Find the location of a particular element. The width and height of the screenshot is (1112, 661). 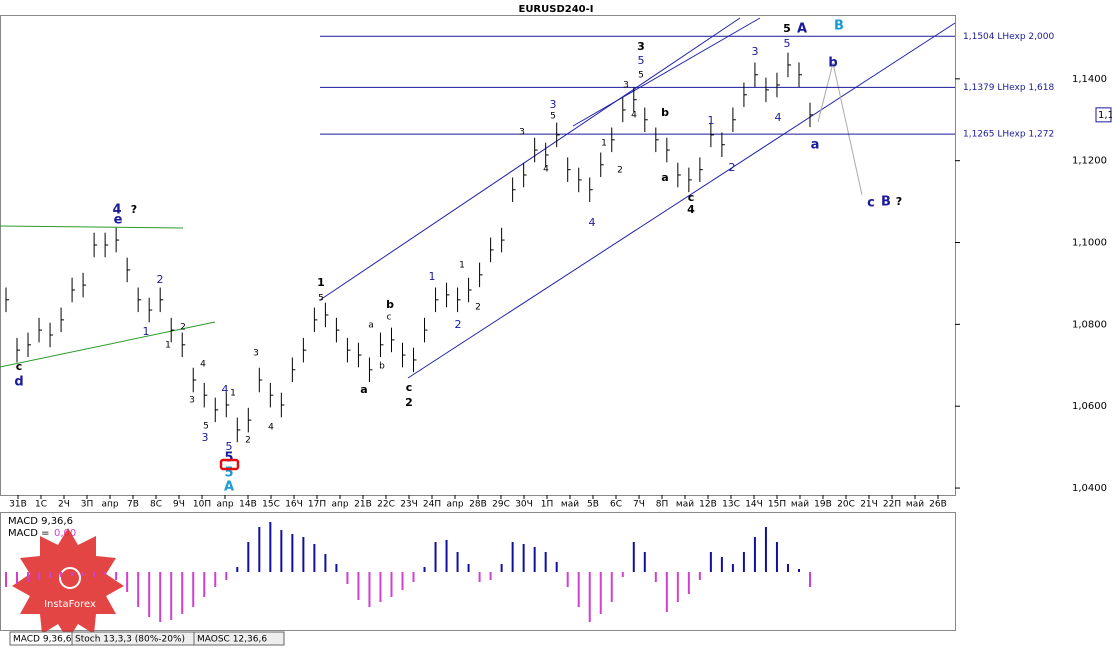

x-tick-label: 16Ч is located at coordinates (294, 505).